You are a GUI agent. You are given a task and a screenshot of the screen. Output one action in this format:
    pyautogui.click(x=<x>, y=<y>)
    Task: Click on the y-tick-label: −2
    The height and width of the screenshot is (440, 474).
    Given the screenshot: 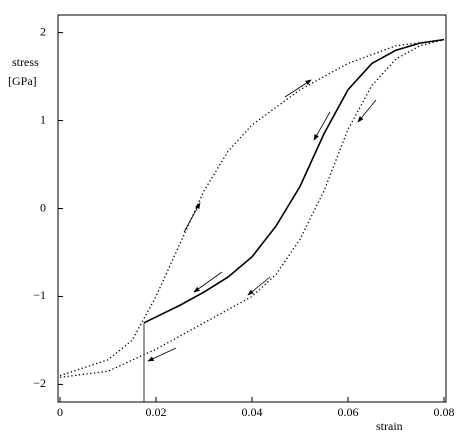 What is the action you would take?
    pyautogui.click(x=39, y=383)
    